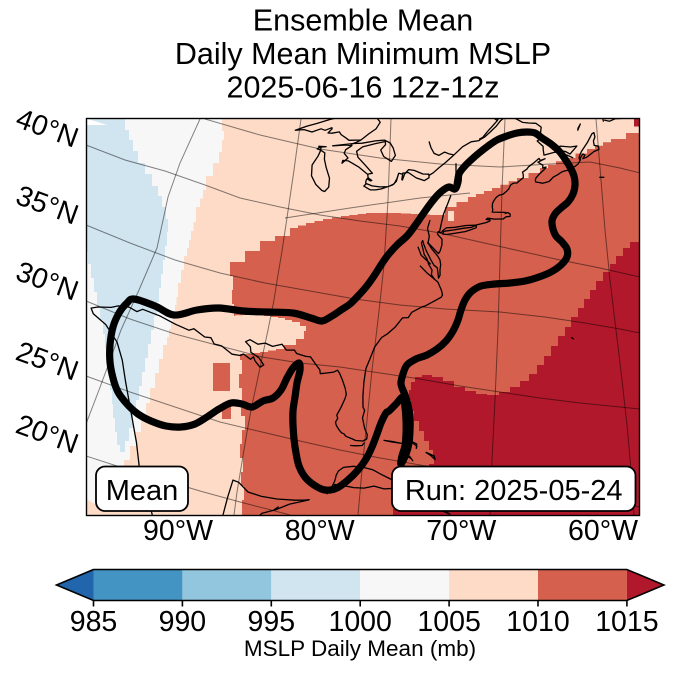  Describe the element at coordinates (363, 21) in the screenshot. I see `svg-text: Ensemble Mean` at that location.